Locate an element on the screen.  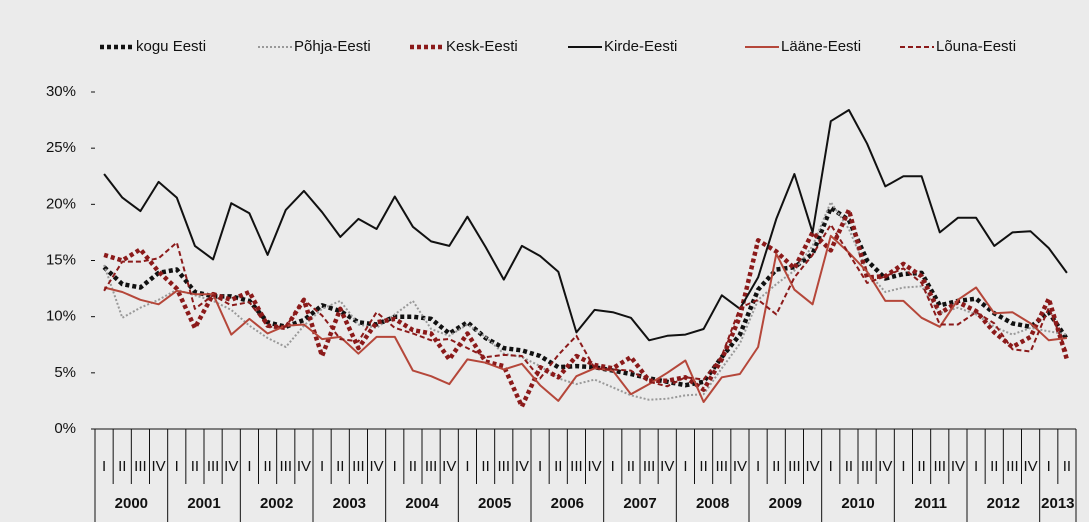
year-label: 2000 is located at coordinates (131, 503).